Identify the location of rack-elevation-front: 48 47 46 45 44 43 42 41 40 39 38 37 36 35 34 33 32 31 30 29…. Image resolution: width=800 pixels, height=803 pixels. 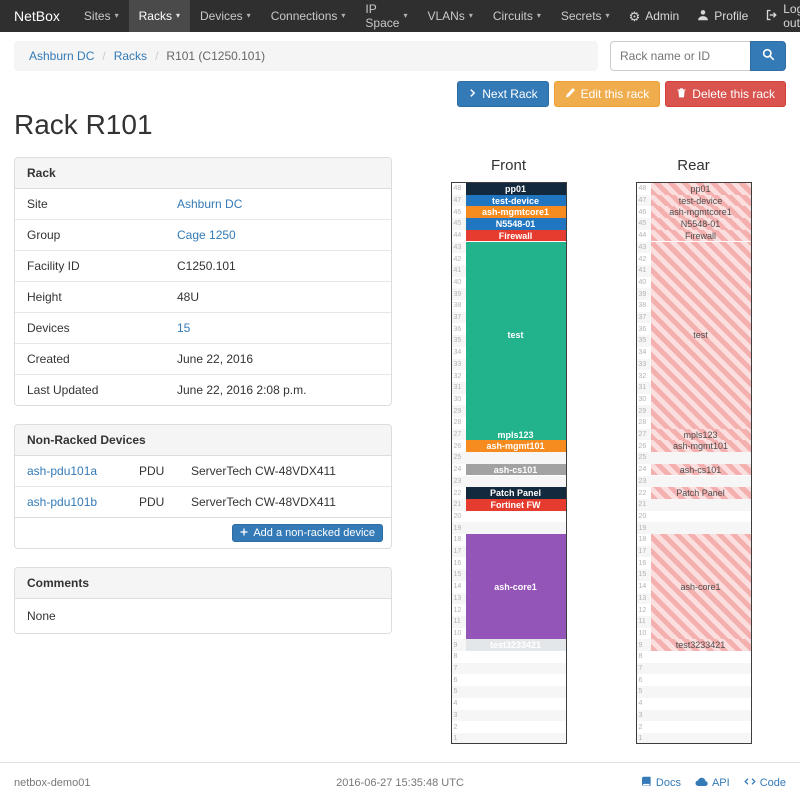
(508, 463).